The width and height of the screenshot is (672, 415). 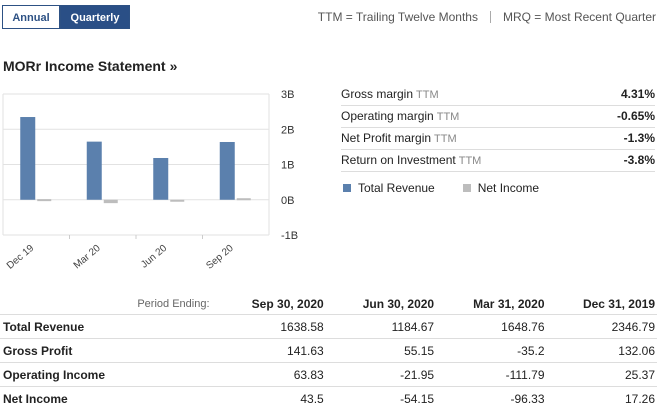 What do you see at coordinates (381, 326) in the screenshot?
I see `table-cell: 1184.67` at bounding box center [381, 326].